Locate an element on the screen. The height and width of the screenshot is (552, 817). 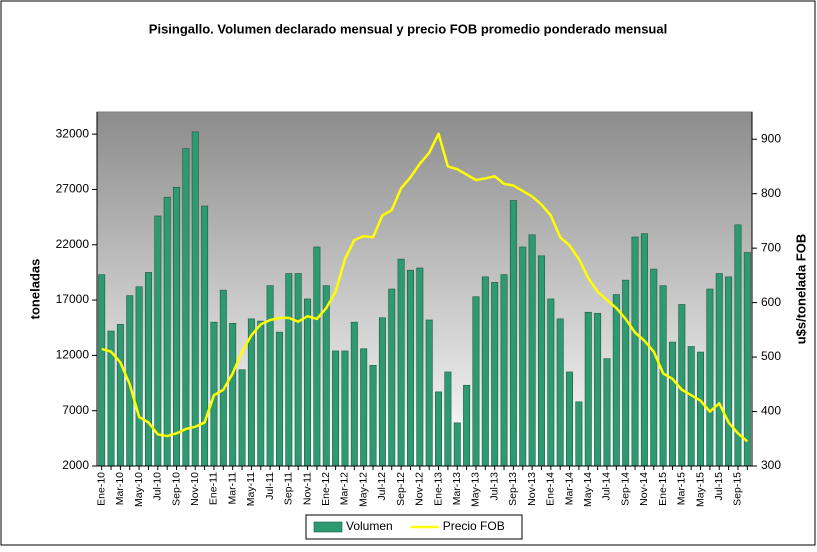
x-tick-label: Ene-11 is located at coordinates (214, 488).